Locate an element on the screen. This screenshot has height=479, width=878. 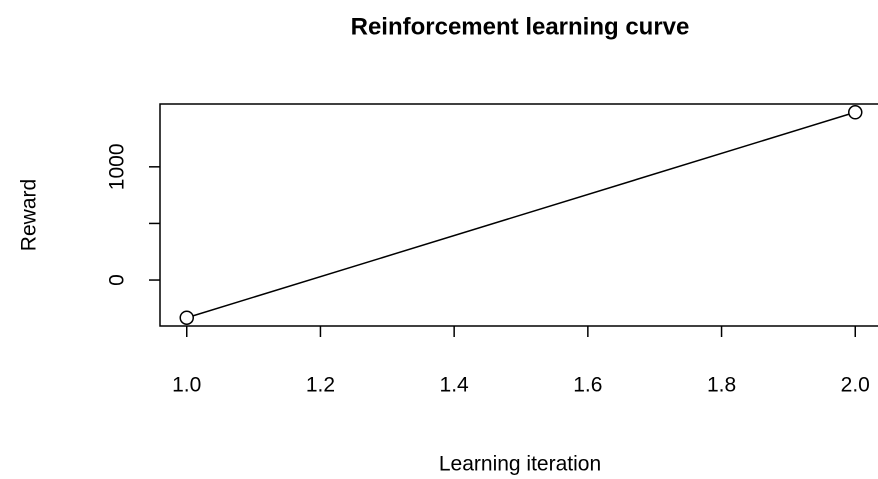
x-axis-label: Learning iteration is located at coordinates (520, 464).